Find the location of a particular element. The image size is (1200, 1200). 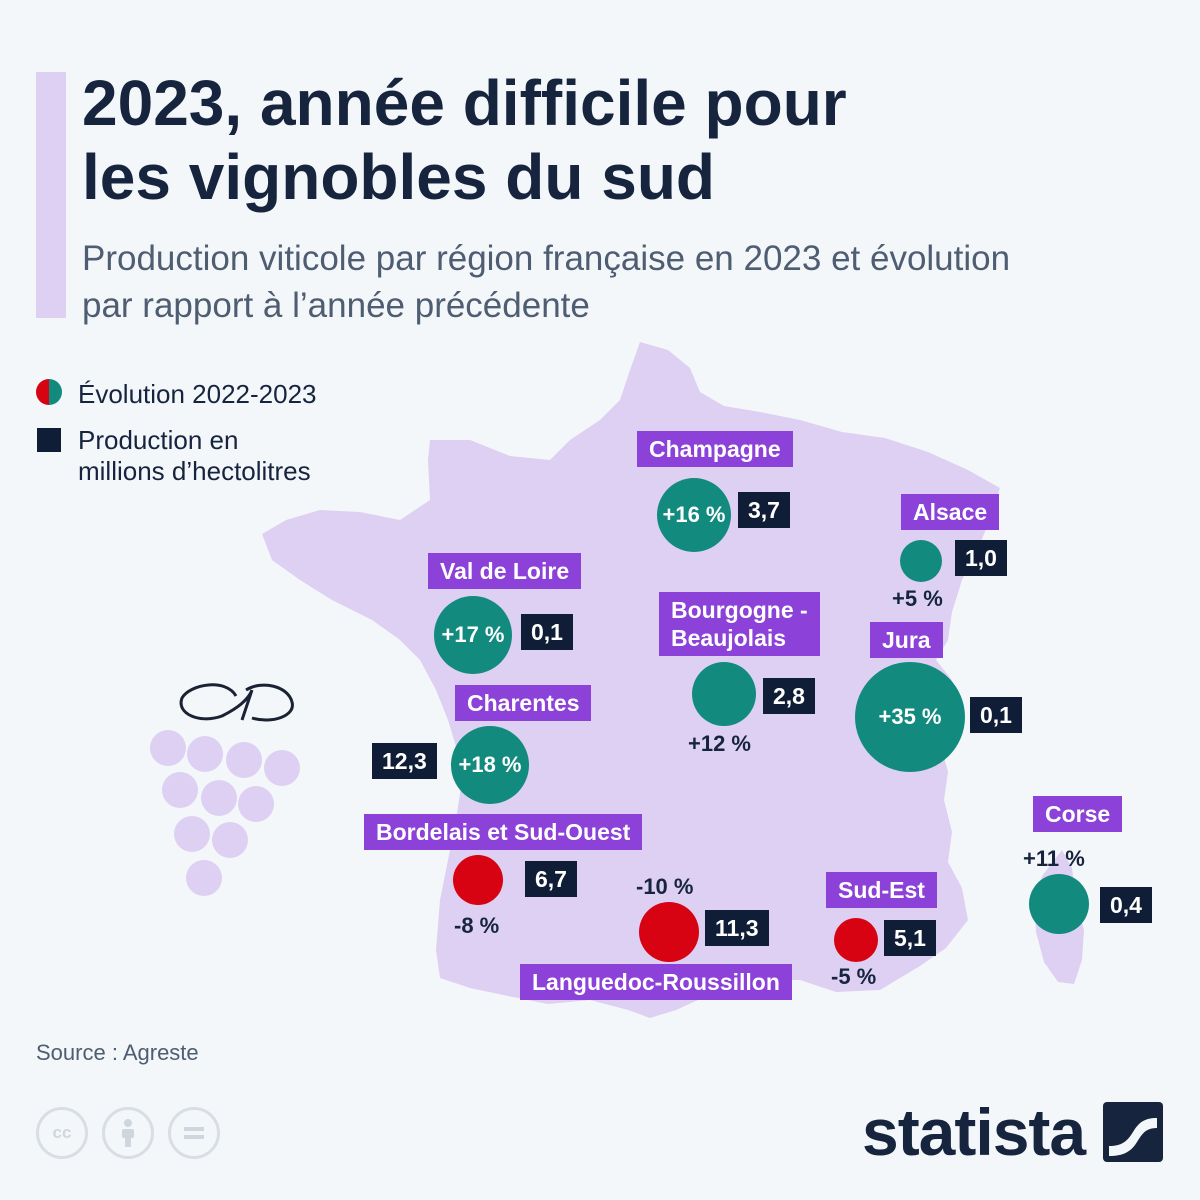

production-value-jura: 0,1 is located at coordinates (996, 715).